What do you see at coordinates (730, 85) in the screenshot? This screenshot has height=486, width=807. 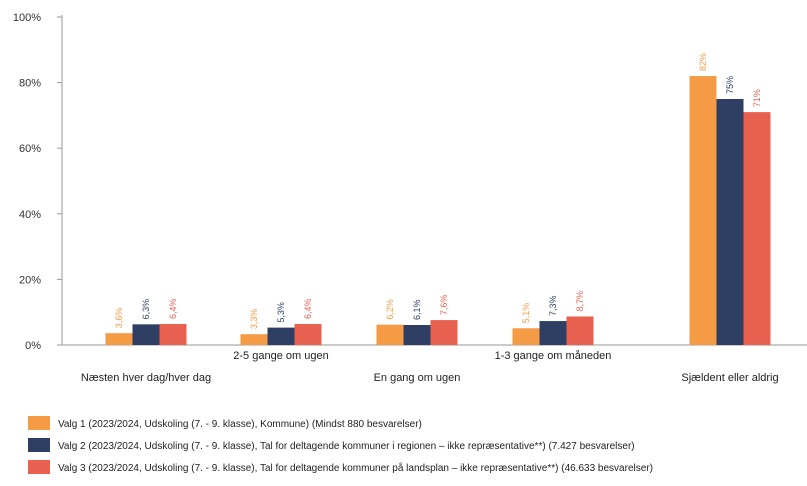 I see `data-label: 75%` at bounding box center [730, 85].